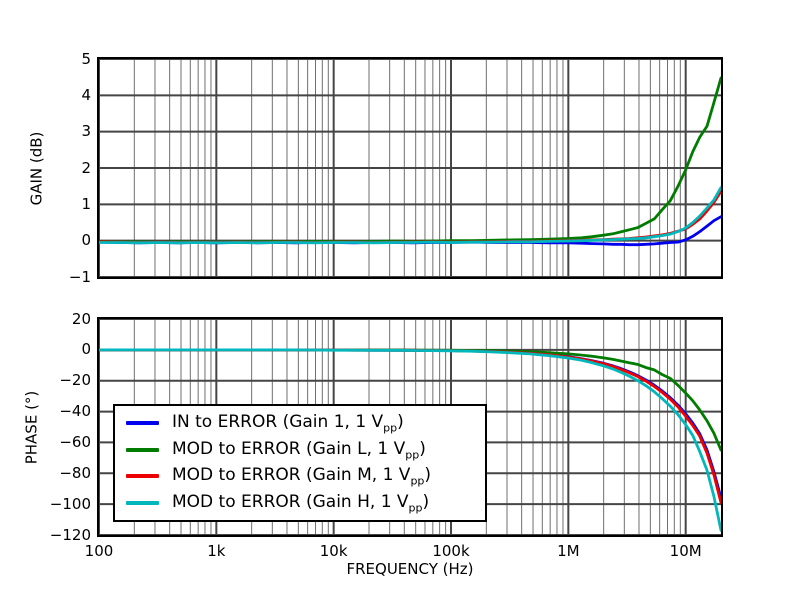 The height and width of the screenshot is (597, 800). Describe the element at coordinates (86, 167) in the screenshot. I see `y-tick-label: 2` at that location.